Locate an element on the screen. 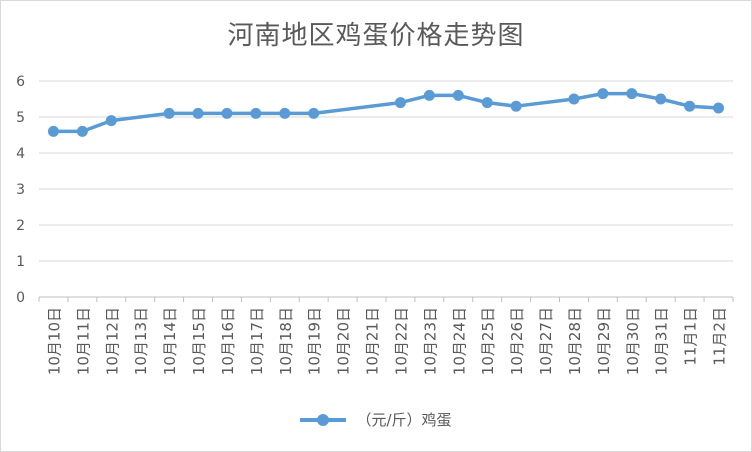 This screenshot has width=752, height=452. chart-title: 河南地区鸡蛋价格走势图 is located at coordinates (376, 36).